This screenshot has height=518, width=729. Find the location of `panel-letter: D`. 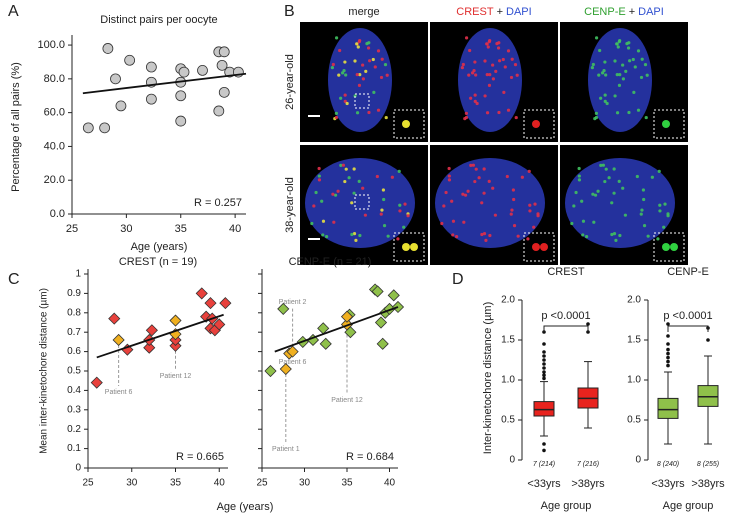

panel-letter: D is located at coordinates (458, 279).